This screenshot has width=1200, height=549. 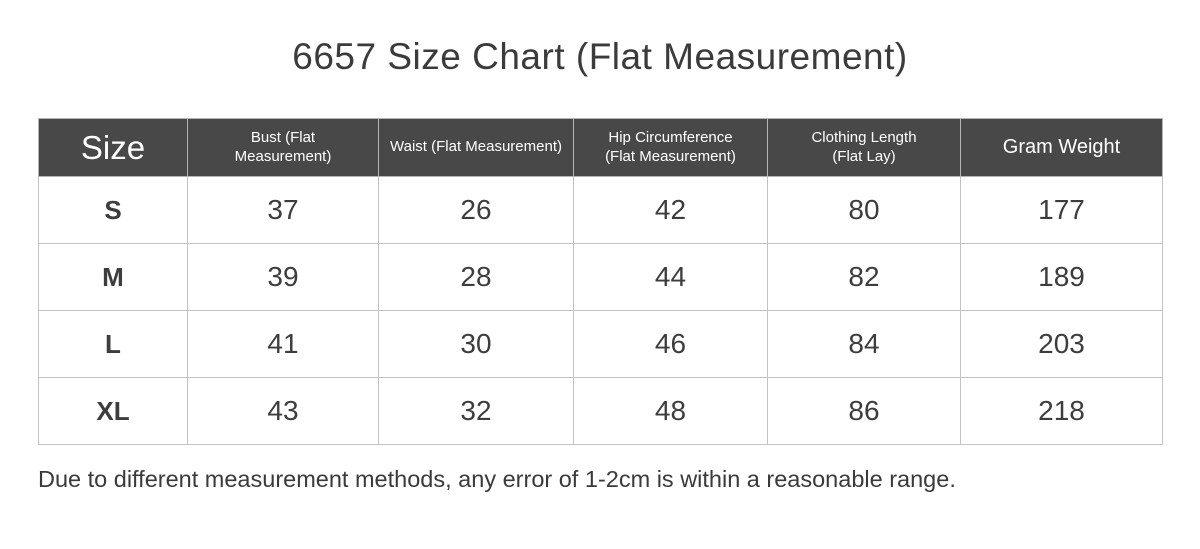 I want to click on header-bust: Bust (Flat Measurement), so click(x=283, y=147).